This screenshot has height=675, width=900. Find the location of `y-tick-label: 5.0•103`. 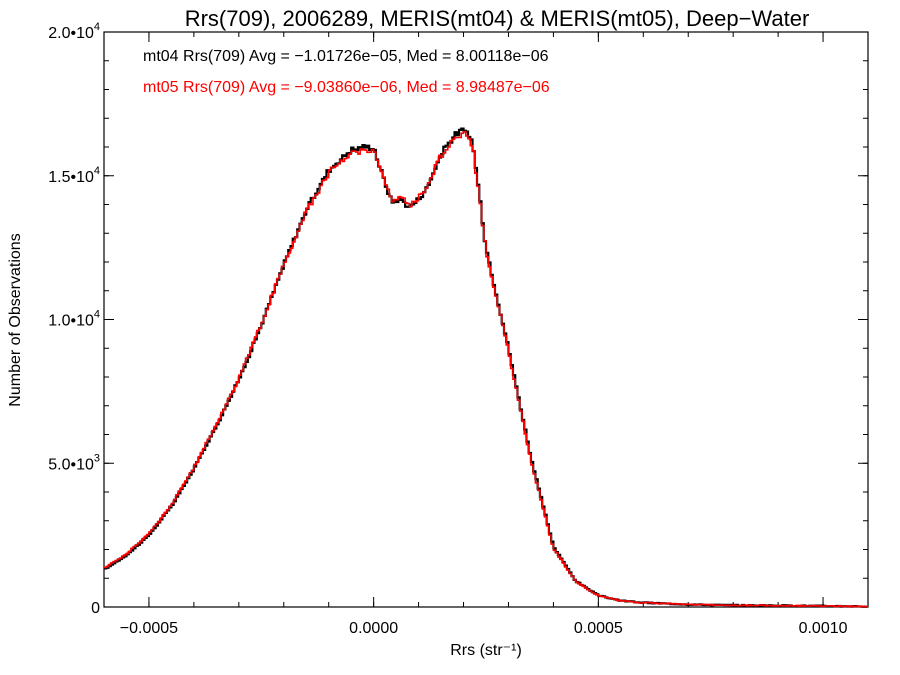

y-tick-label: 5.0•103 is located at coordinates (74, 462).